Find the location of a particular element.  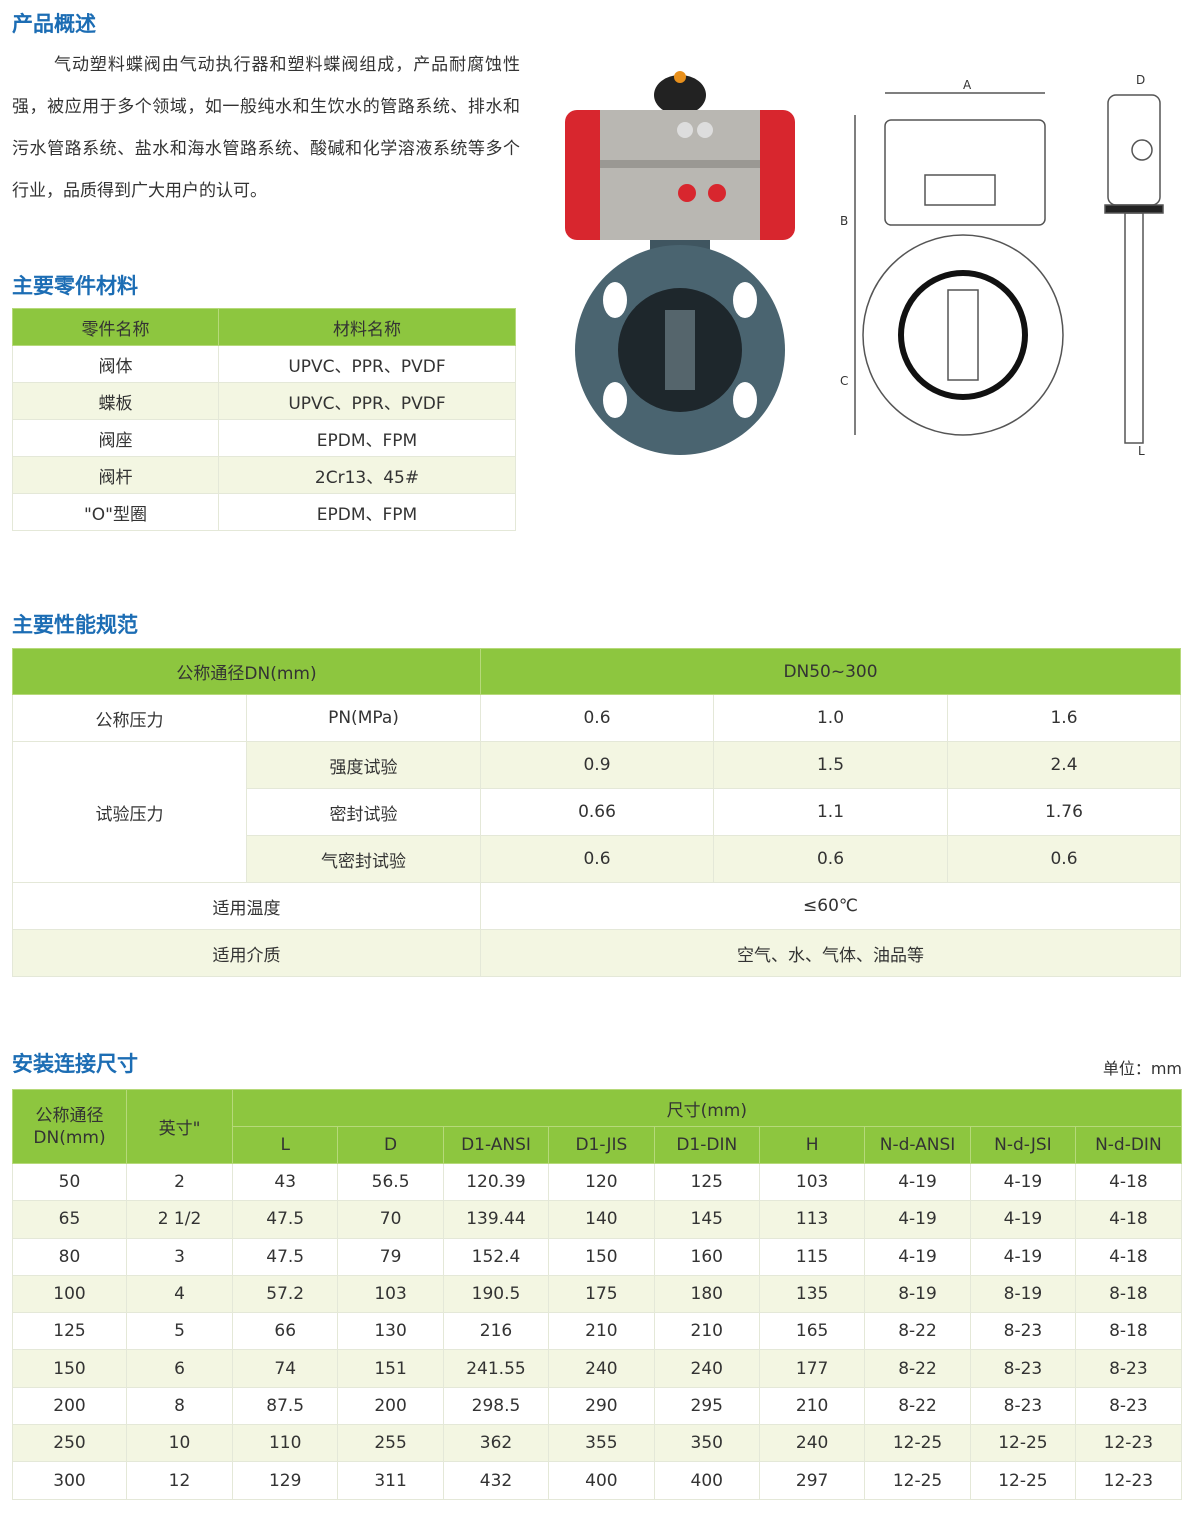

cell: 100 is located at coordinates (69, 1294).